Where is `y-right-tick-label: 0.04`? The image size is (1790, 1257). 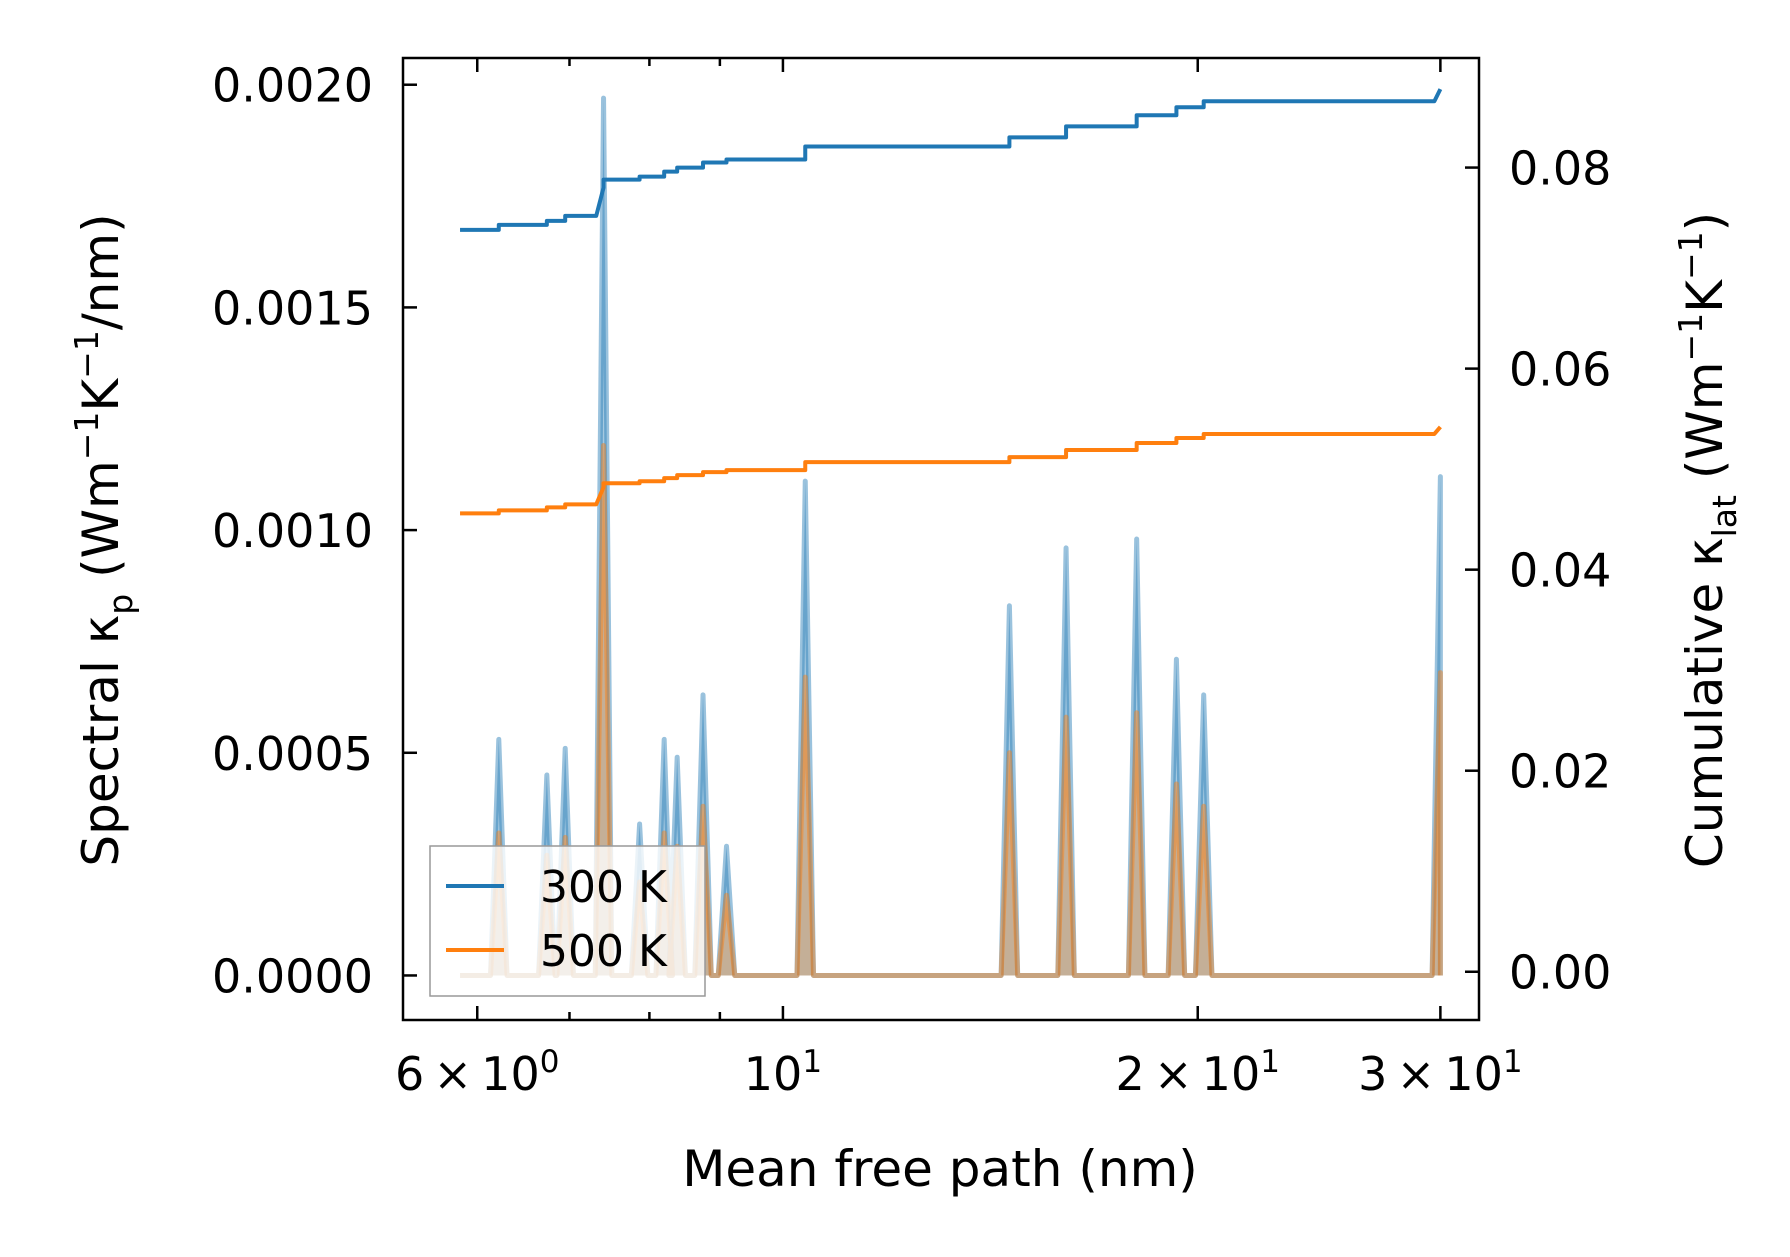 y-right-tick-label: 0.04 is located at coordinates (1560, 571).